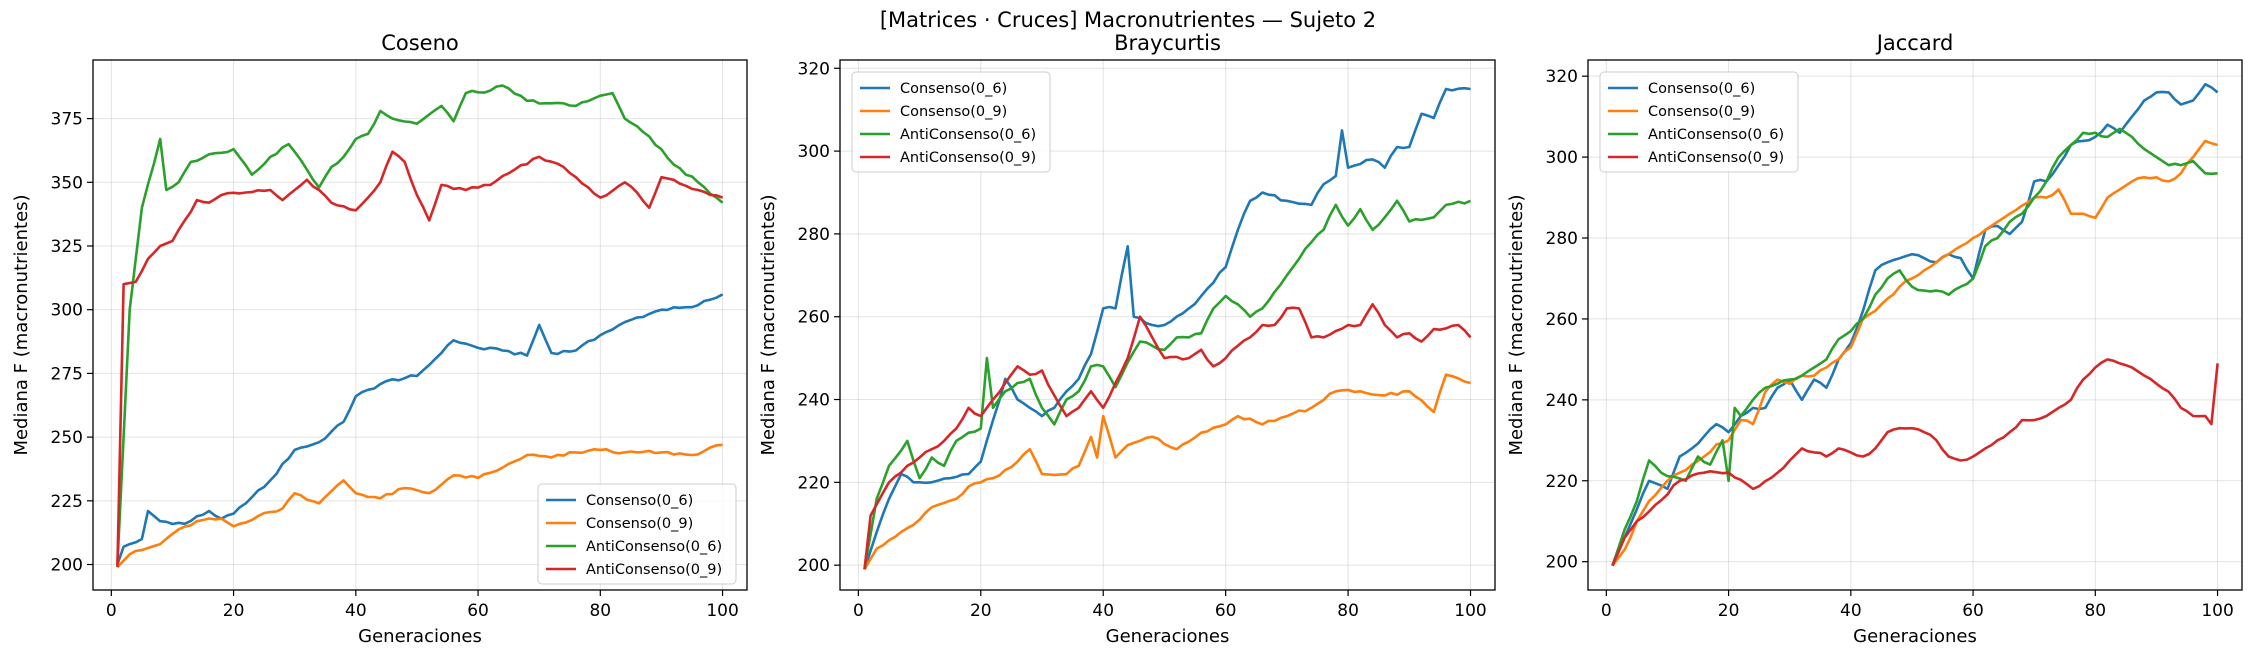 This screenshot has height=664, width=2256. Describe the element at coordinates (67, 247) in the screenshot. I see `y-tick-label: 325` at that location.